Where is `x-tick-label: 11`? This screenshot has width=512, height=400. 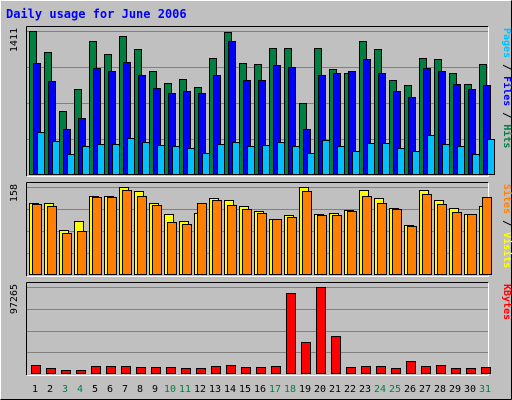
x-tick-label: 11 is located at coordinates (185, 389).